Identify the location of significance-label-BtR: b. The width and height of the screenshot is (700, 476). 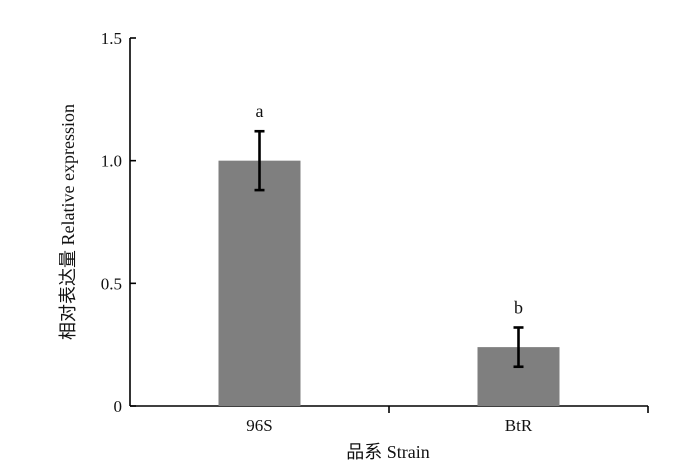
(518, 307).